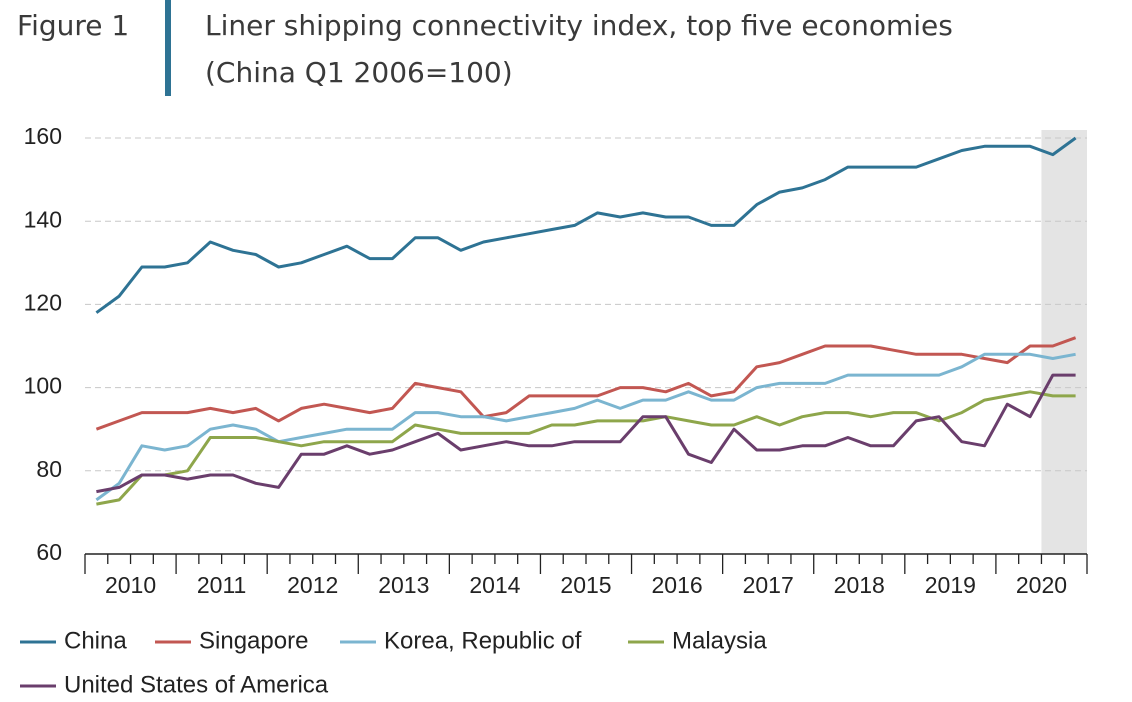 The width and height of the screenshot is (1132, 702). I want to click on y-tick-label: 80, so click(49, 469).